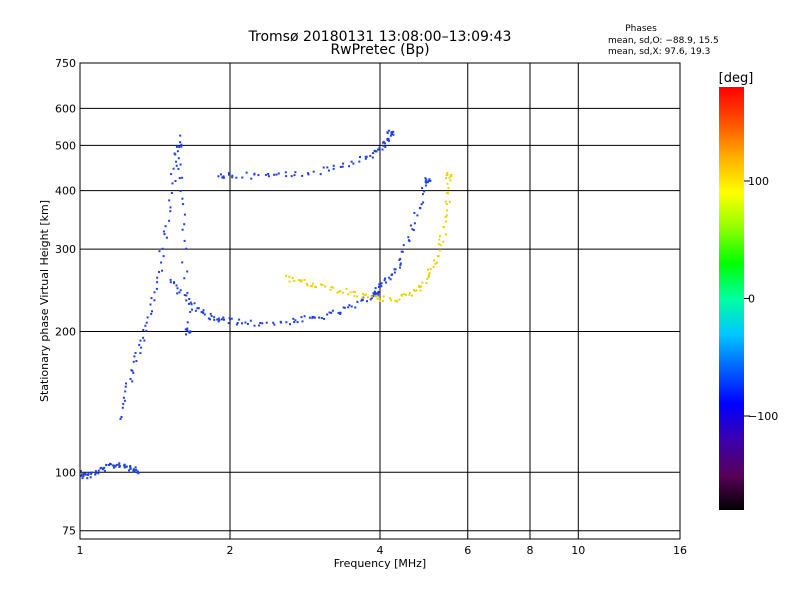  Describe the element at coordinates (65, 472) in the screenshot. I see `y-tick-label: 100` at that location.